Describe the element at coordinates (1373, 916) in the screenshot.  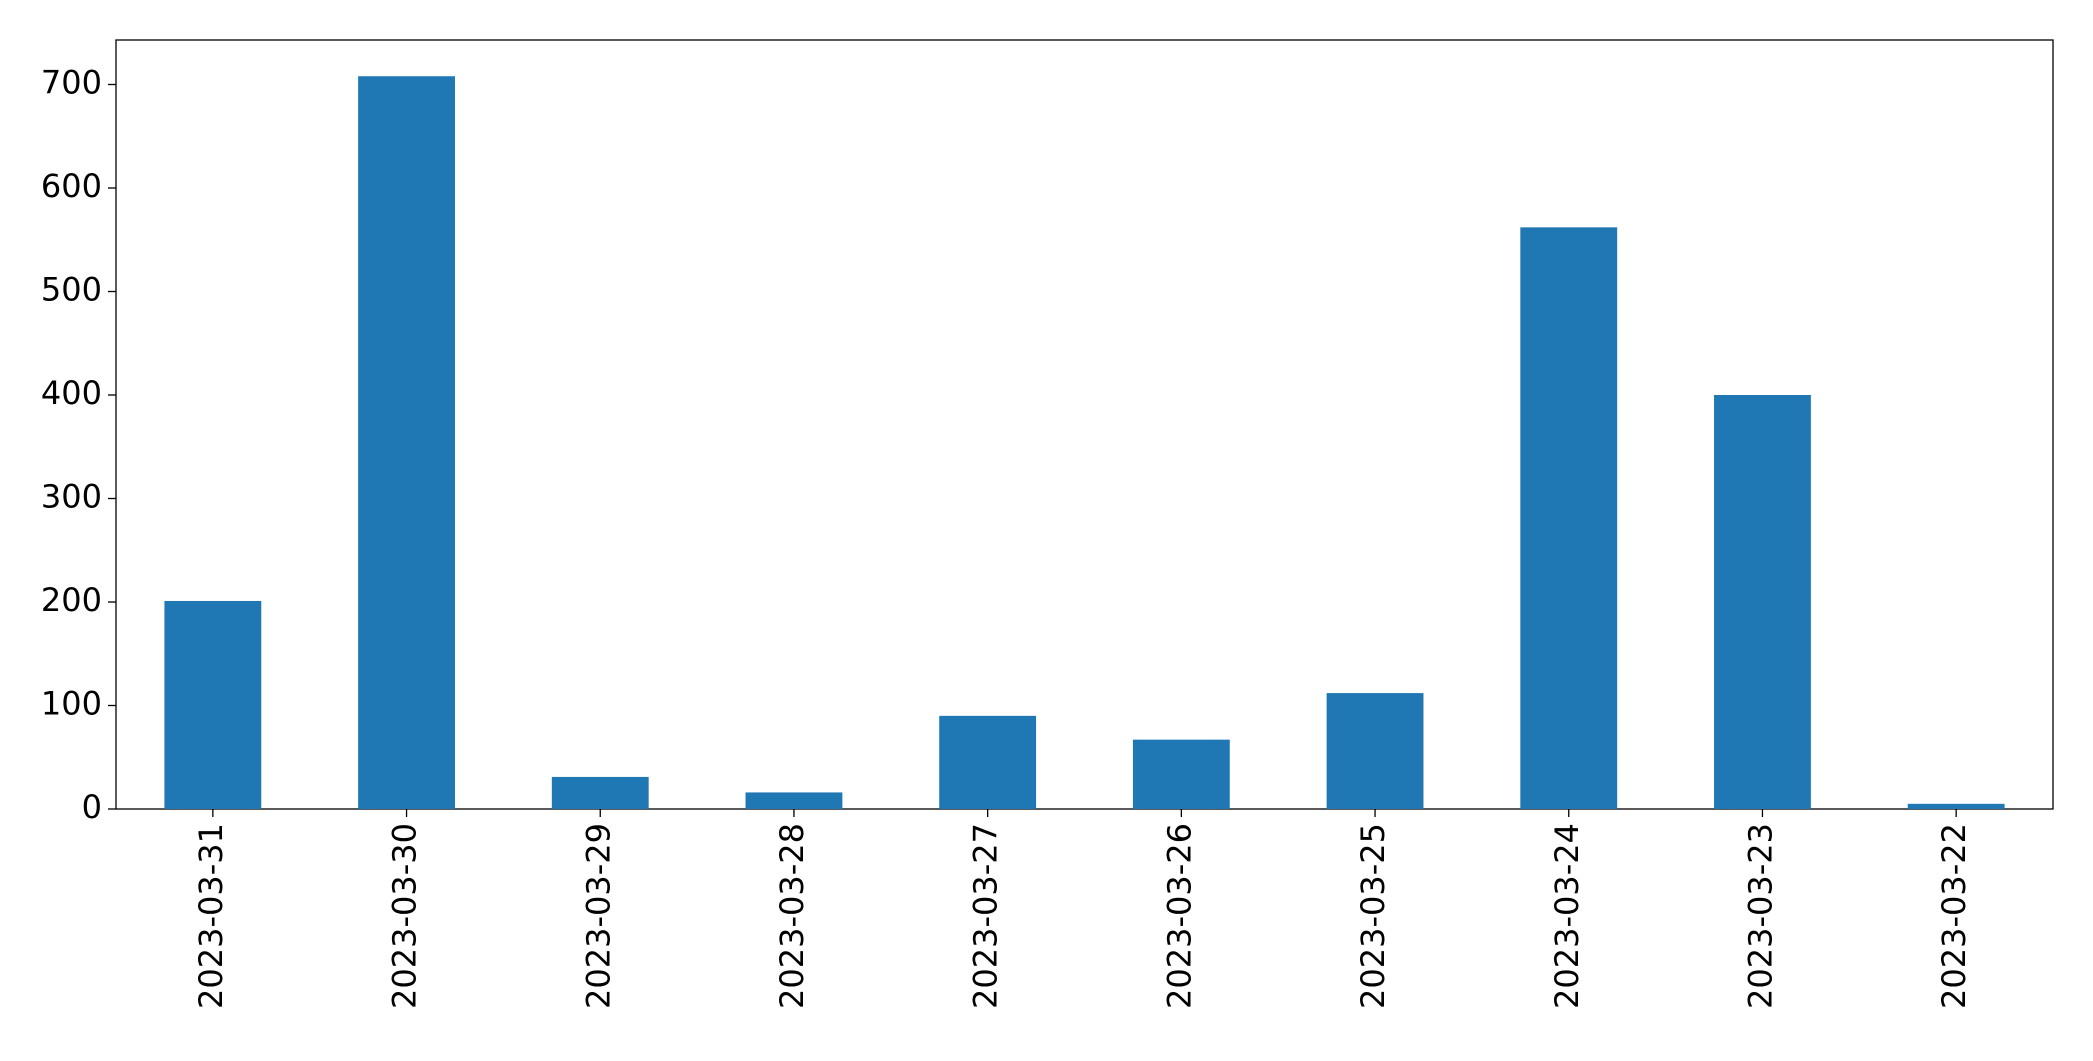
I see `x-tick-label: 2023-03-25` at that location.